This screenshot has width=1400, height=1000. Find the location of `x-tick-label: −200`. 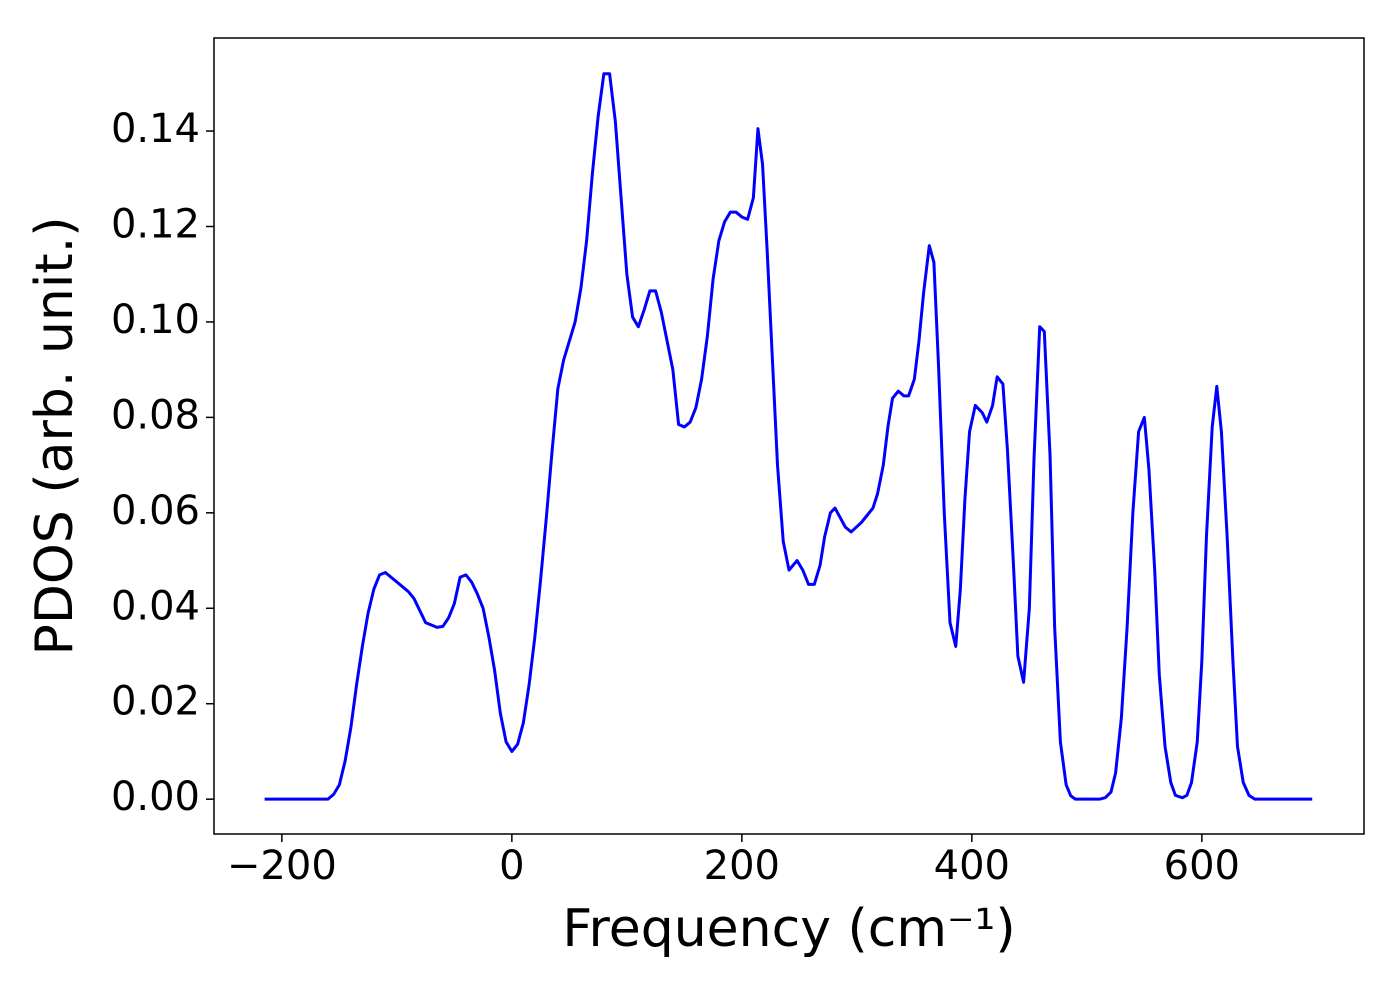

x-tick-label: −200 is located at coordinates (282, 866).